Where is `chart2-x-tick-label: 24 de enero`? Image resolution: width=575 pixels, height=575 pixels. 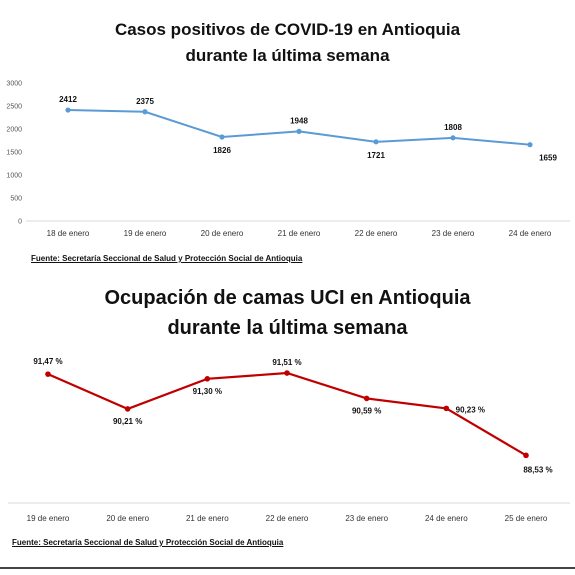
chart2-x-tick-label: 24 de enero is located at coordinates (446, 518).